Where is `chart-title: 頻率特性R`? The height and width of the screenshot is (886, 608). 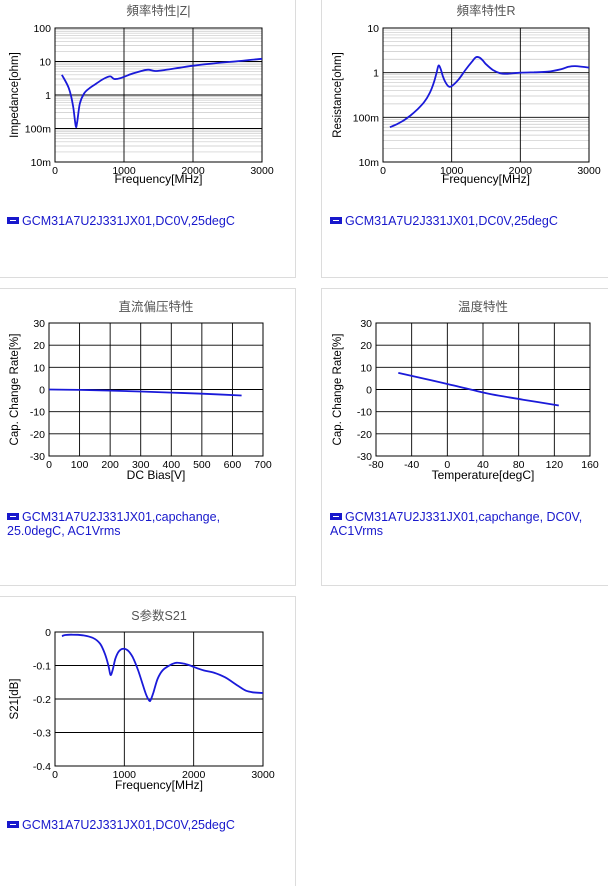 chart-title: 頻率特性R is located at coordinates (485, 10).